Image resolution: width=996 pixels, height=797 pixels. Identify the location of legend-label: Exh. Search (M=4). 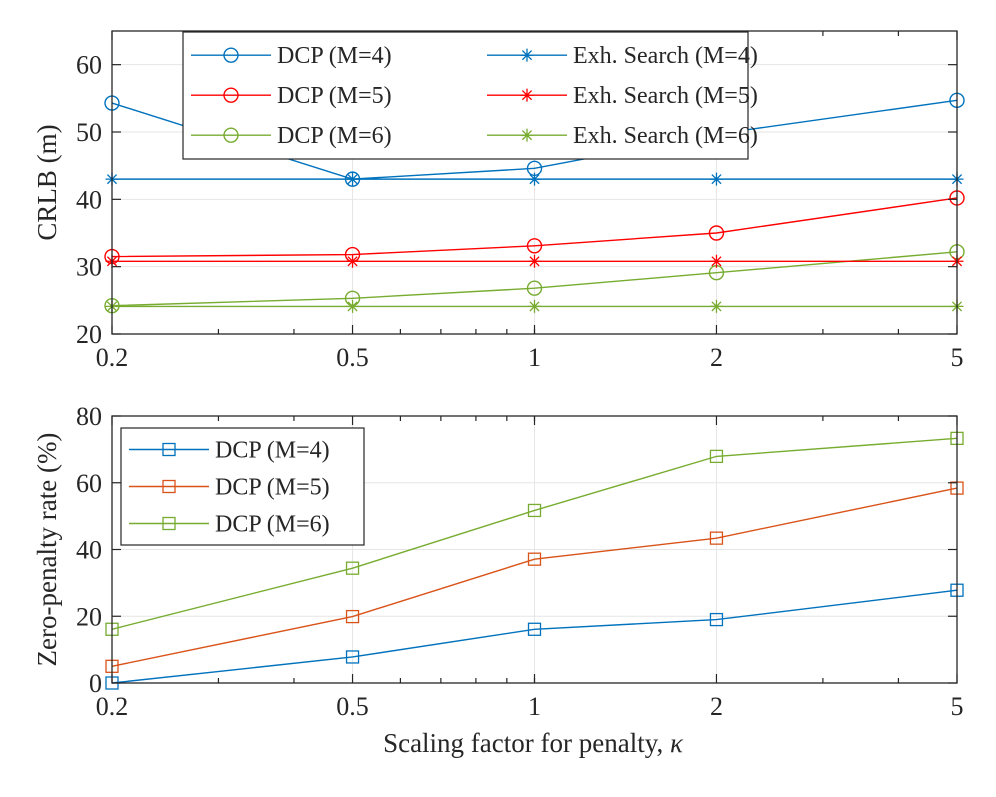
(665, 56).